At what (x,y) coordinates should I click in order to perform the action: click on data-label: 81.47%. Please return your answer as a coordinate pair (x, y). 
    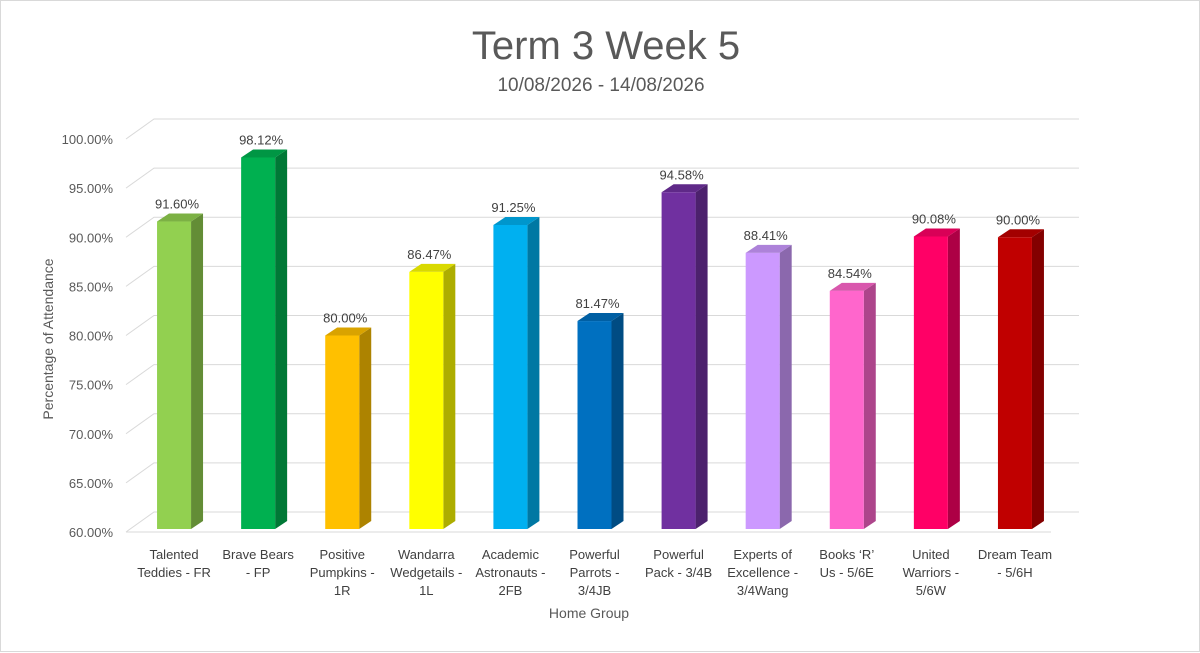
    Looking at the image, I should click on (597, 303).